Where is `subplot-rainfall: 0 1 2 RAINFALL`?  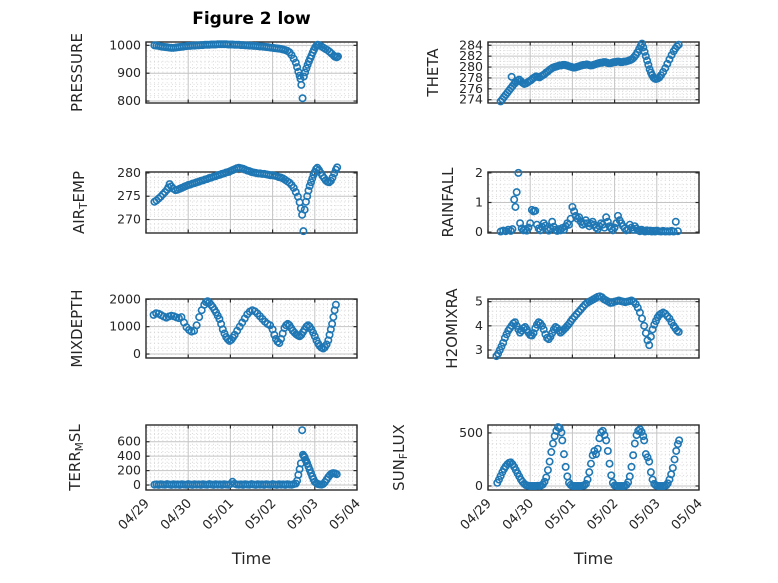
subplot-rainfall: 0 1 2 RAINFALL is located at coordinates (569, 202).